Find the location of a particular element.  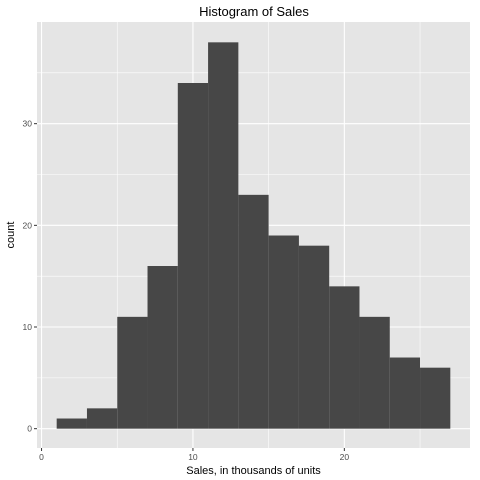

y-tick-label: 0 is located at coordinates (29, 429).